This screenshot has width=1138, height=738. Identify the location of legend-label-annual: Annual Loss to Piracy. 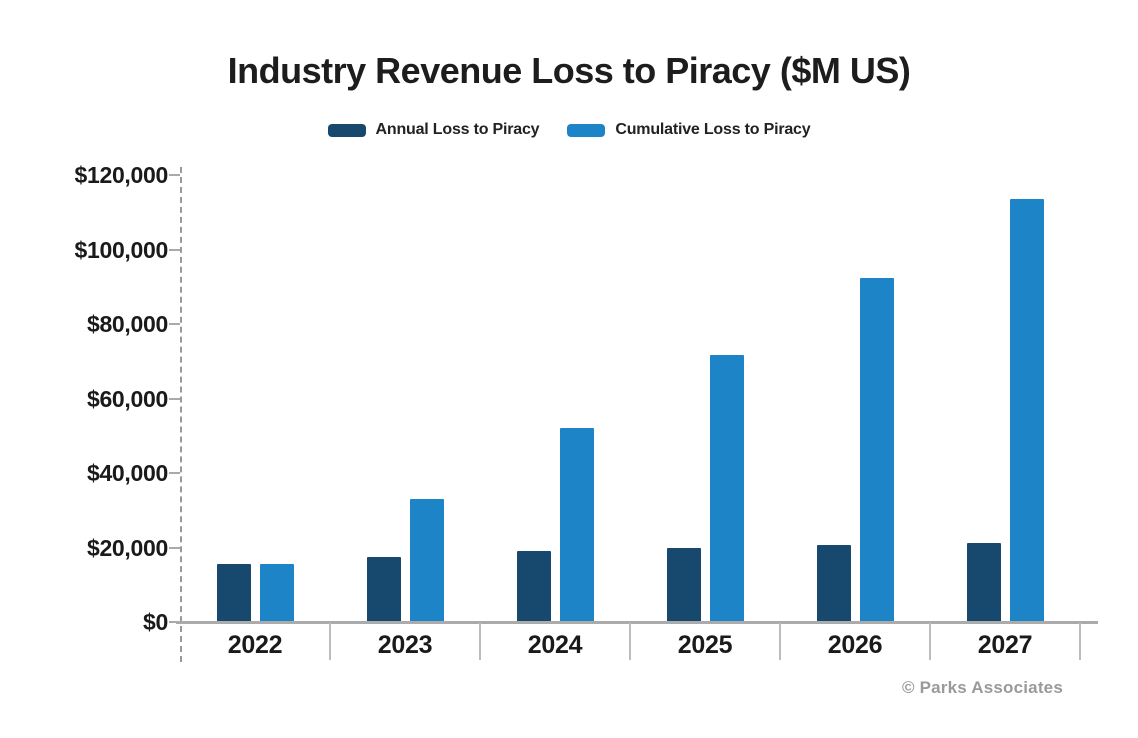
(457, 129).